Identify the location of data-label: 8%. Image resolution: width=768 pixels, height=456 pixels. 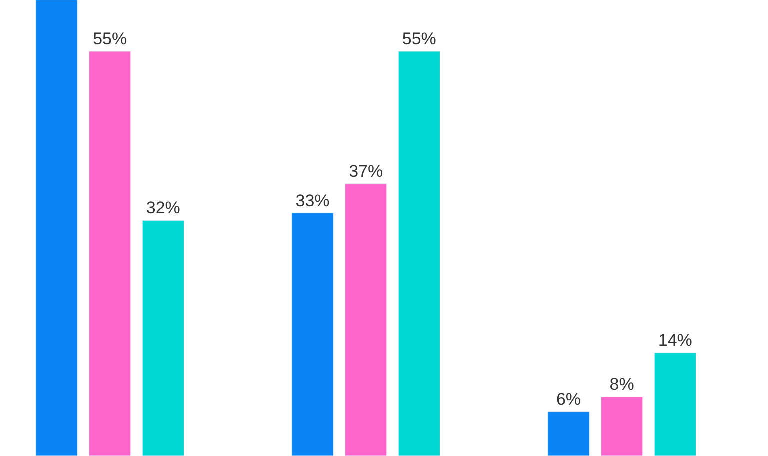
(622, 384).